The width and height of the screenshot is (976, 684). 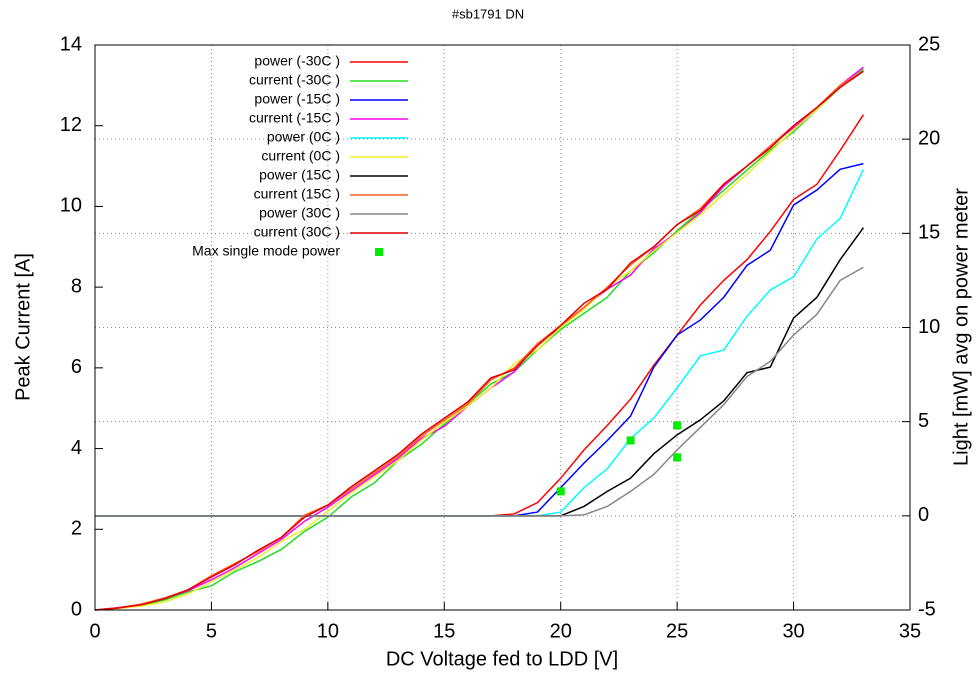 What do you see at coordinates (923, 421) in the screenshot?
I see `y2-tick-label: 5` at bounding box center [923, 421].